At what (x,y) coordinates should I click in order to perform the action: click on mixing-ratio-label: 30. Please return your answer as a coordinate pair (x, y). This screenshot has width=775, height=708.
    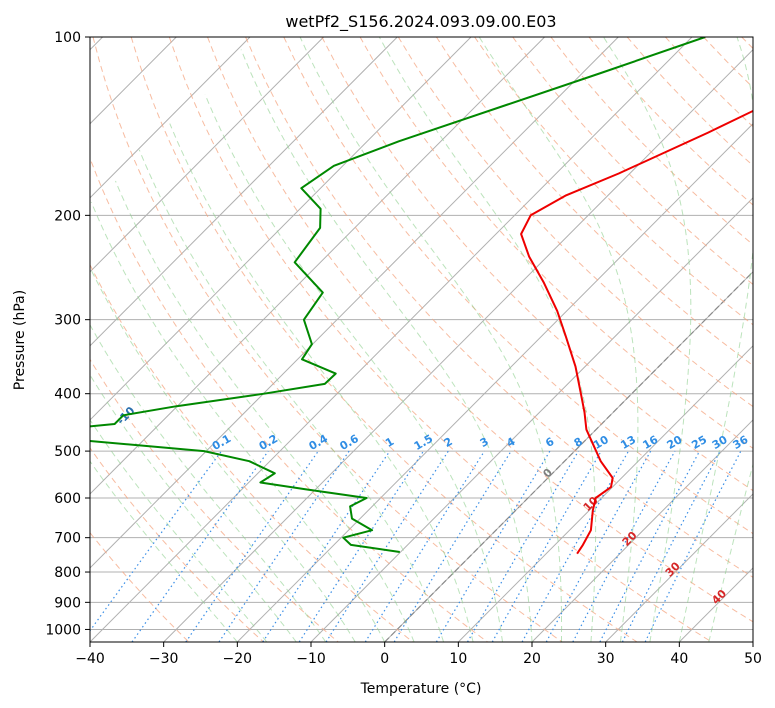
    Looking at the image, I should click on (720, 442).